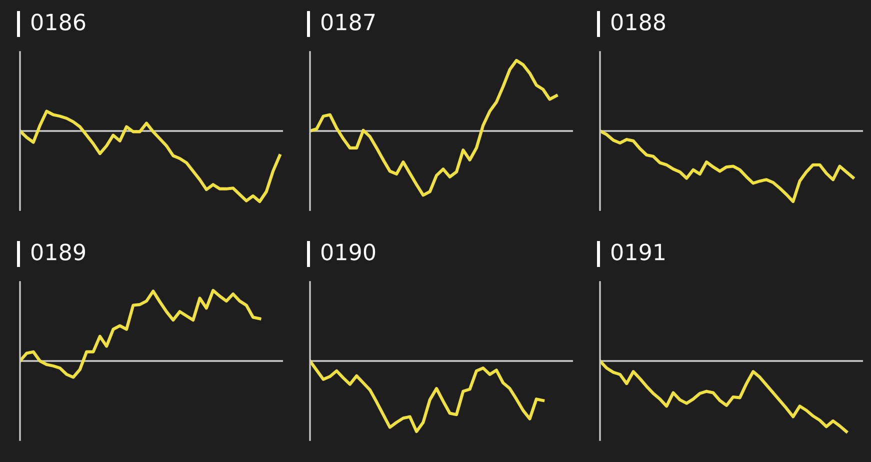 The width and height of the screenshot is (871, 462). Describe the element at coordinates (58, 252) in the screenshot. I see `chart-title: 0189` at that location.